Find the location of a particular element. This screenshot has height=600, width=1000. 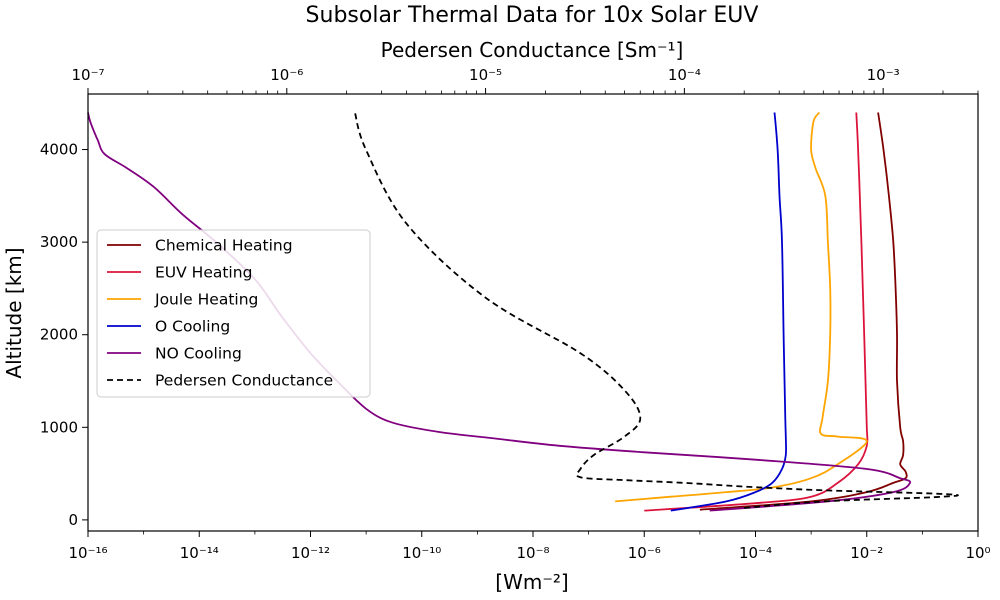

y-tick-label: 0 is located at coordinates (73, 520).